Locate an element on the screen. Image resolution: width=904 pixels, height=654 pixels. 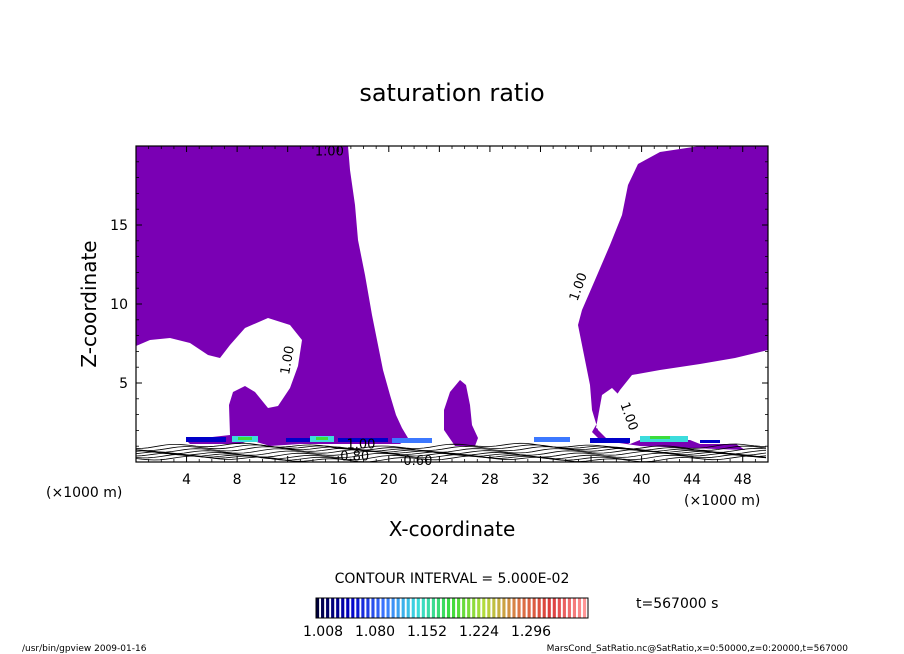
x-tick-label: 40 is located at coordinates (642, 480).